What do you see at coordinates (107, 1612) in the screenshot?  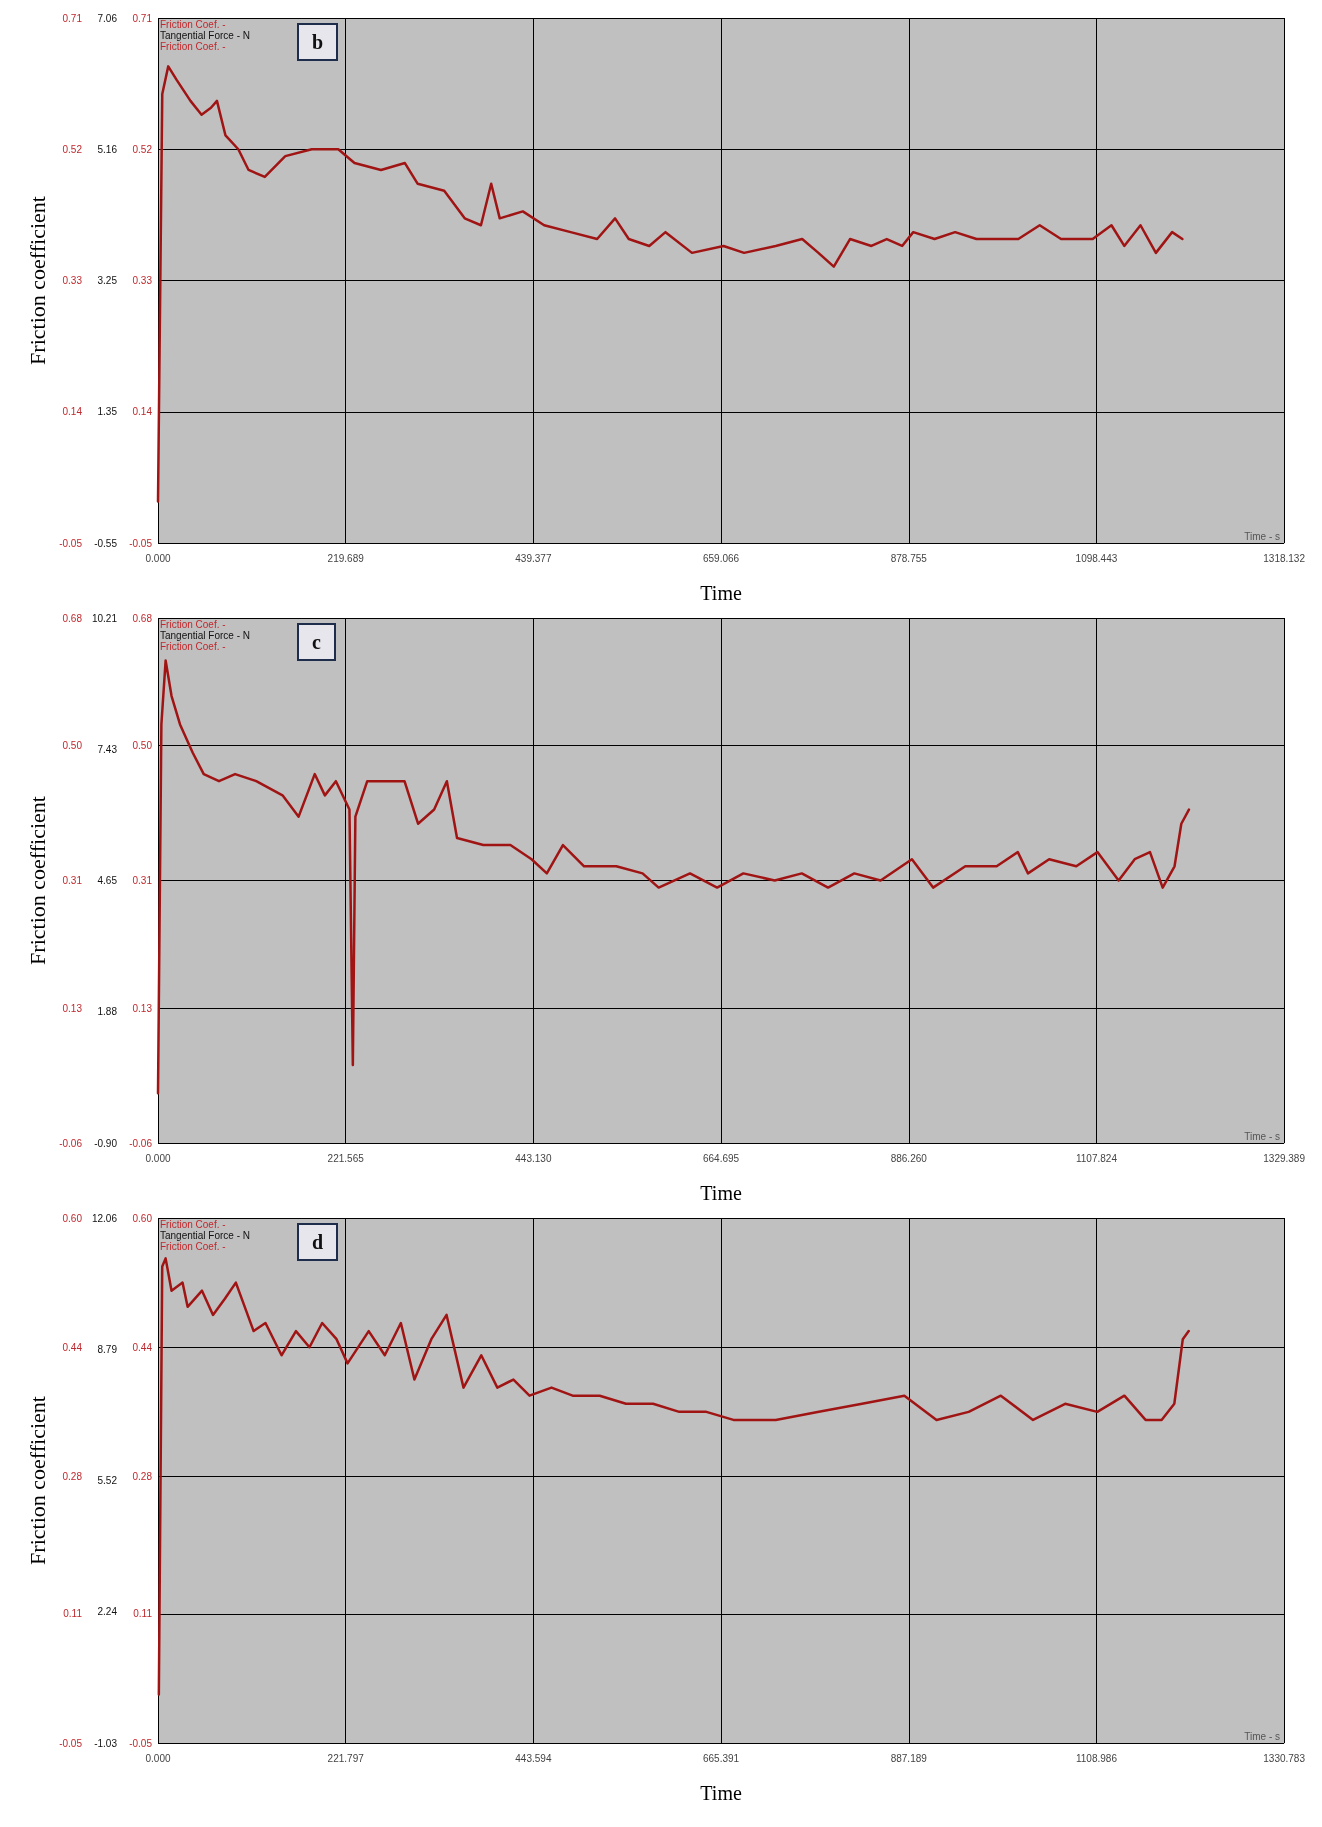 I see `y2-tick-label: 2.24` at bounding box center [107, 1612].